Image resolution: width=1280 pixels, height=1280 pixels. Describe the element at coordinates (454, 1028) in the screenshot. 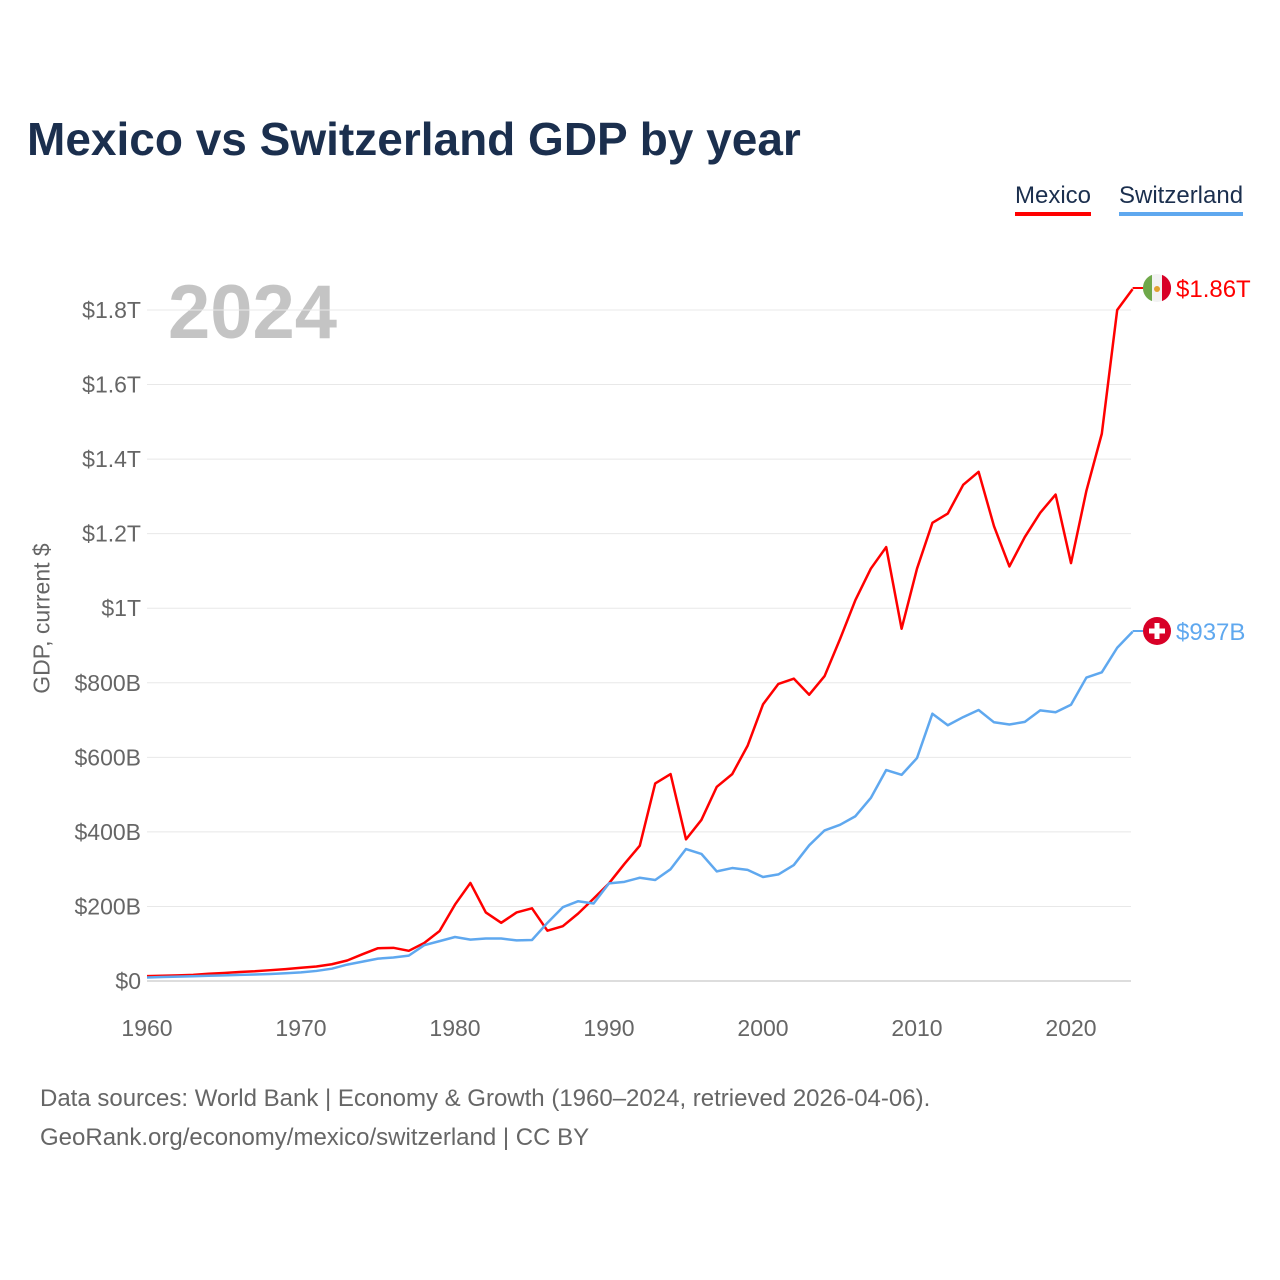

I see `x-tick-label: 1980` at that location.